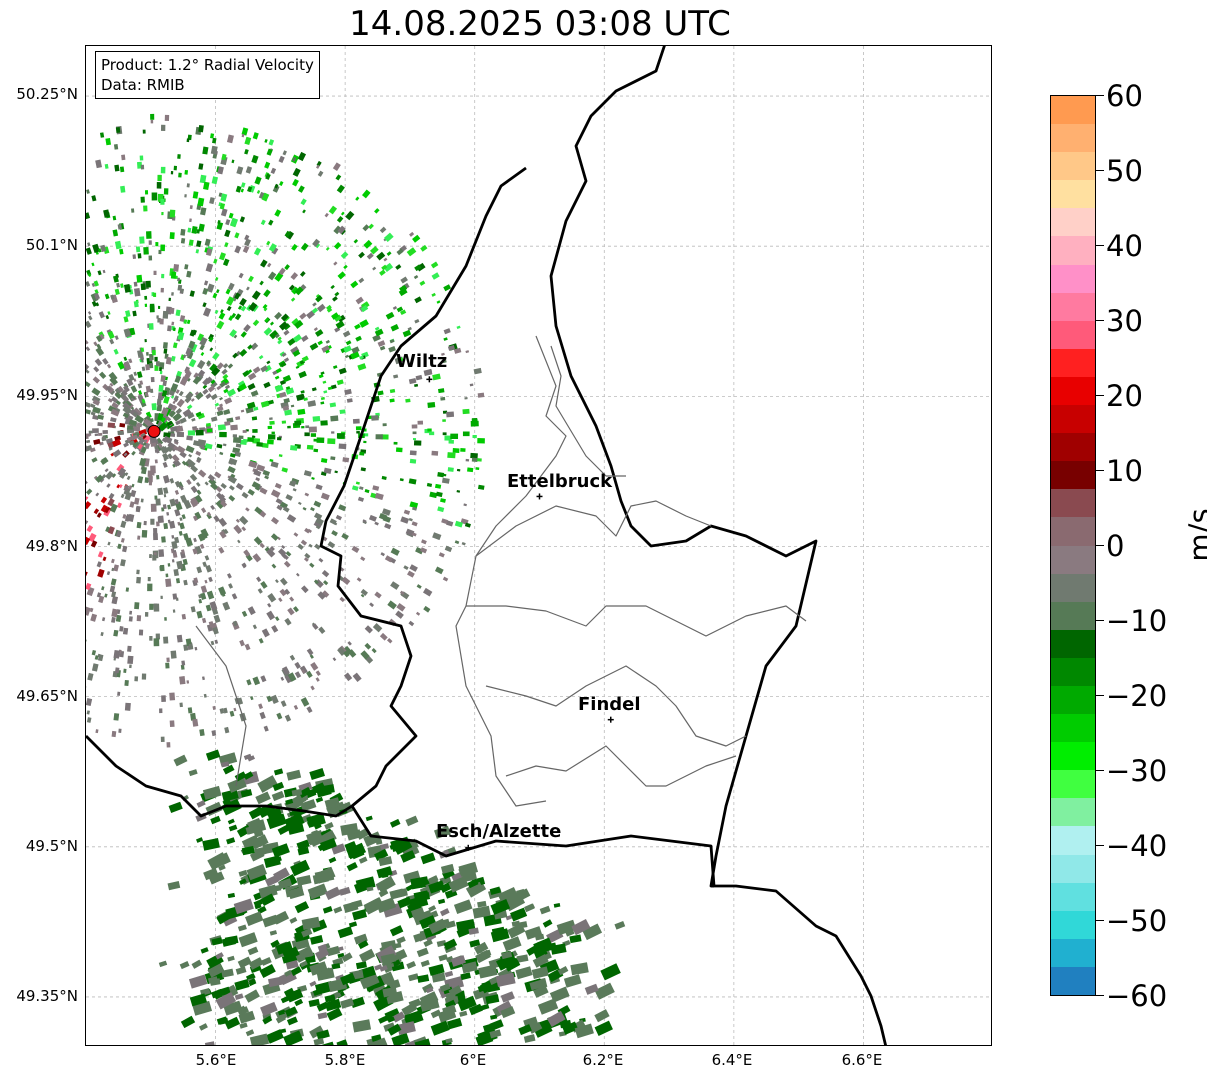 The width and height of the screenshot is (1207, 1081). What do you see at coordinates (593, 528) in the screenshot?
I see `canton-border` at bounding box center [593, 528].